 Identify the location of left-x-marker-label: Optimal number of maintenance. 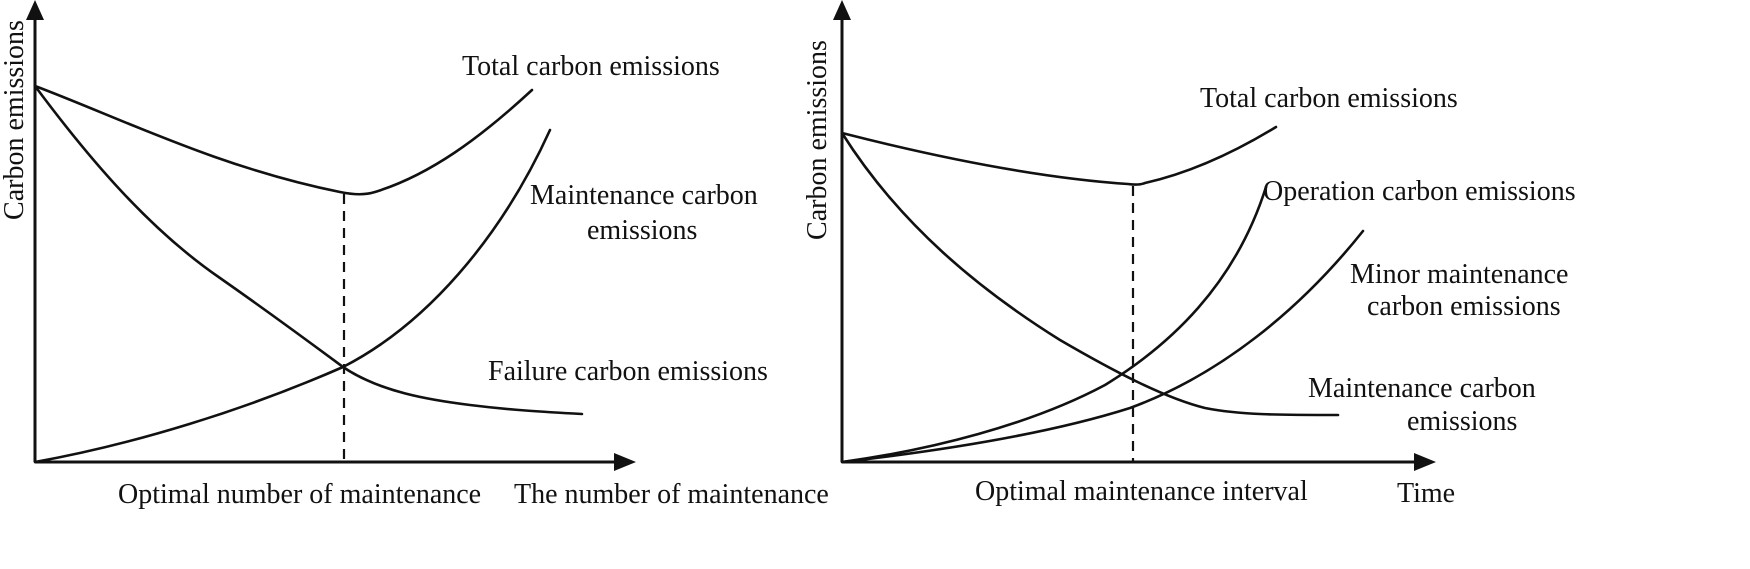
(299, 494).